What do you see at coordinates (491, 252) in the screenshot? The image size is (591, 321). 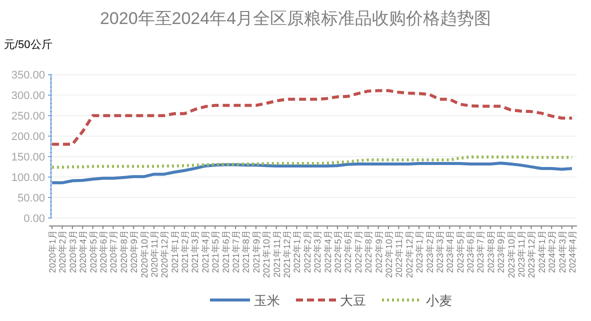 I see `x-tick-label: 2023年8月` at bounding box center [491, 252].